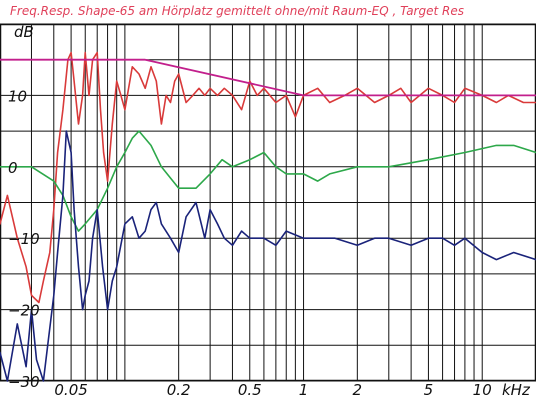 The width and height of the screenshot is (536, 400). What do you see at coordinates (17, 96) in the screenshot?
I see `y-tick-label: 10` at bounding box center [17, 96].